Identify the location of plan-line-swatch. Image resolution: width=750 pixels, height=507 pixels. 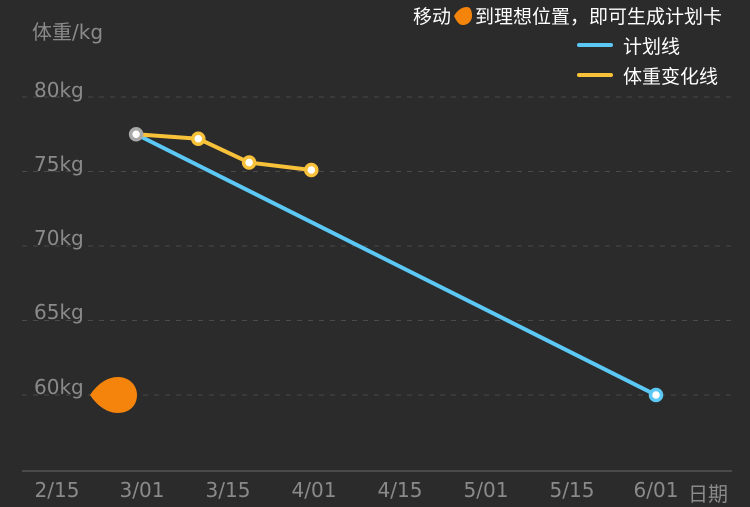
(594, 45).